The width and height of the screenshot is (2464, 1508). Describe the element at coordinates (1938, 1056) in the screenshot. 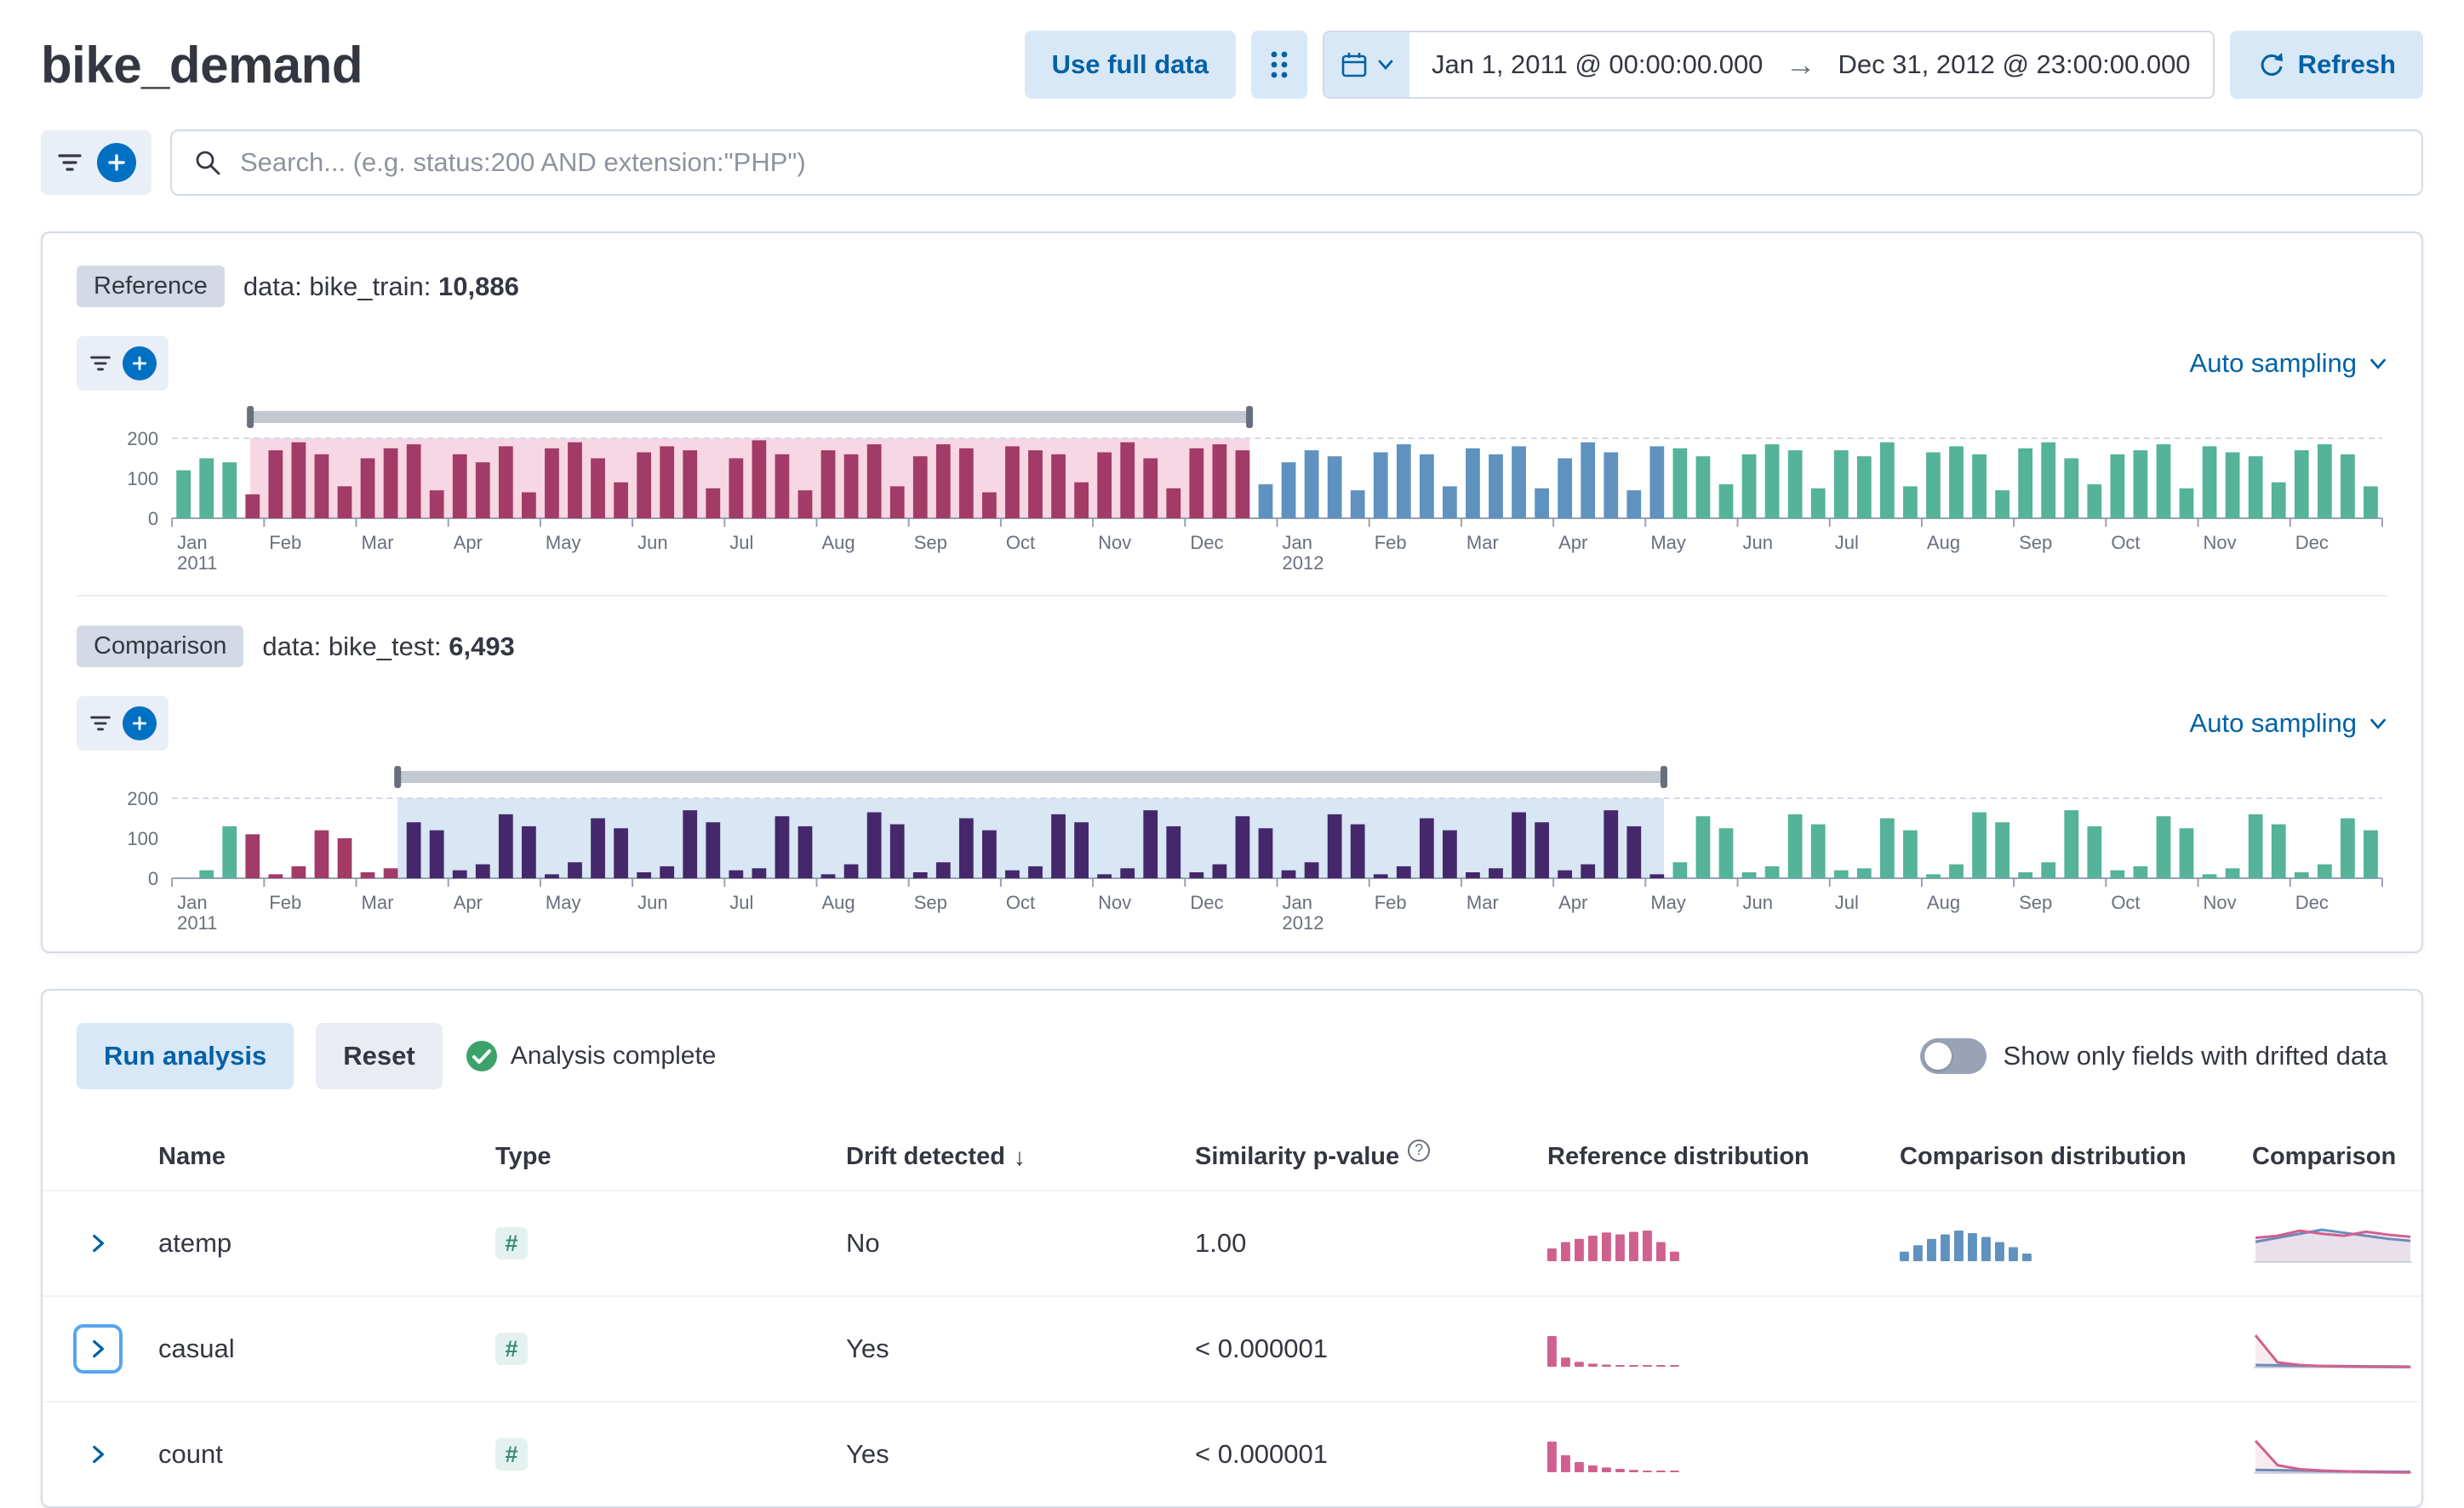

I see `toggle-knob` at that location.